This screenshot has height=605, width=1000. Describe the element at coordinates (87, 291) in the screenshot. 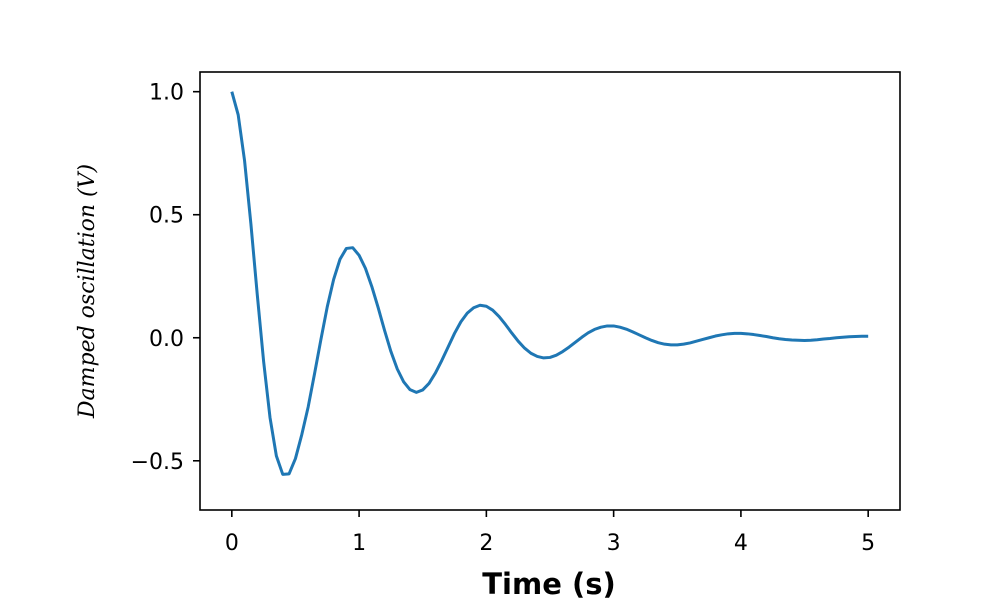

I see `y-axis-label: Damped oscillation (V)` at that location.